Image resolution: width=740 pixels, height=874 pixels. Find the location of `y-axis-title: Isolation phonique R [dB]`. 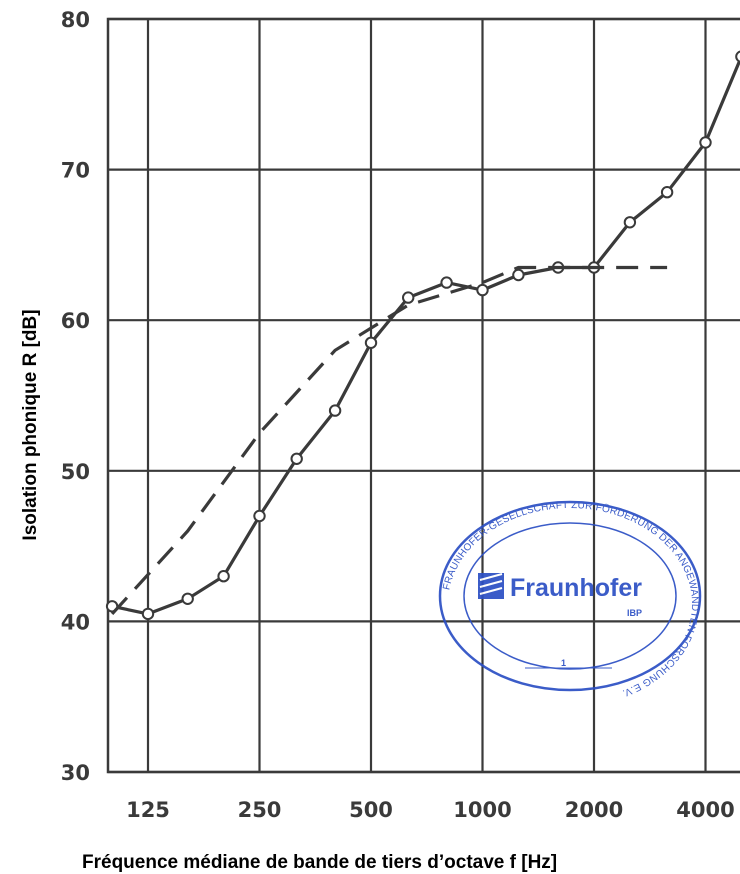

y-axis-title: Isolation phonique R [dB] is located at coordinates (30, 424).